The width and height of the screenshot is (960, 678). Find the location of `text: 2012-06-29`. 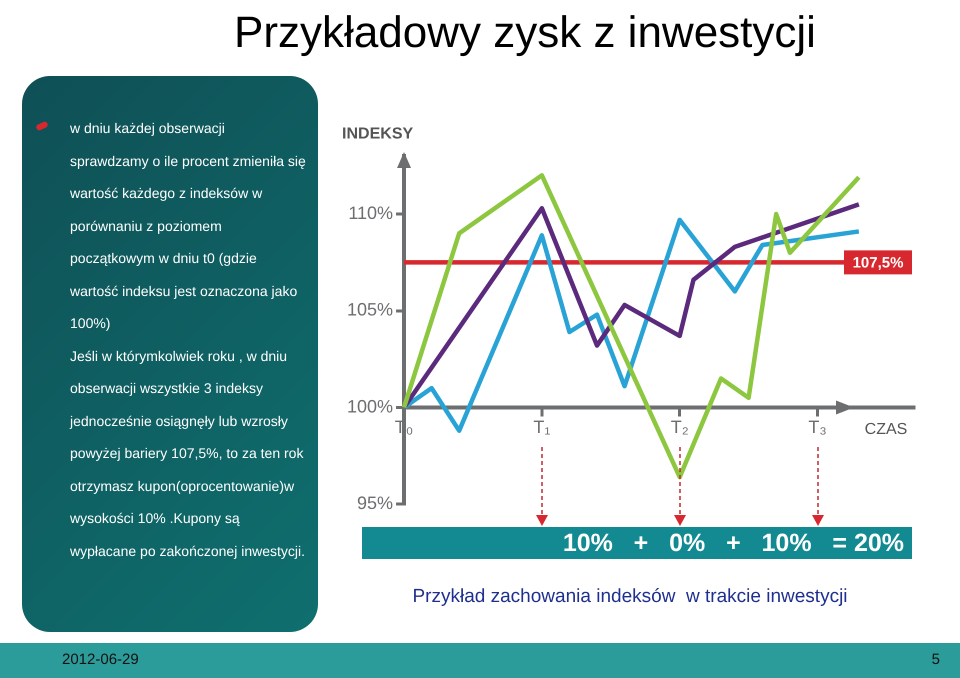

text: 2012-06-29 is located at coordinates (100, 659).